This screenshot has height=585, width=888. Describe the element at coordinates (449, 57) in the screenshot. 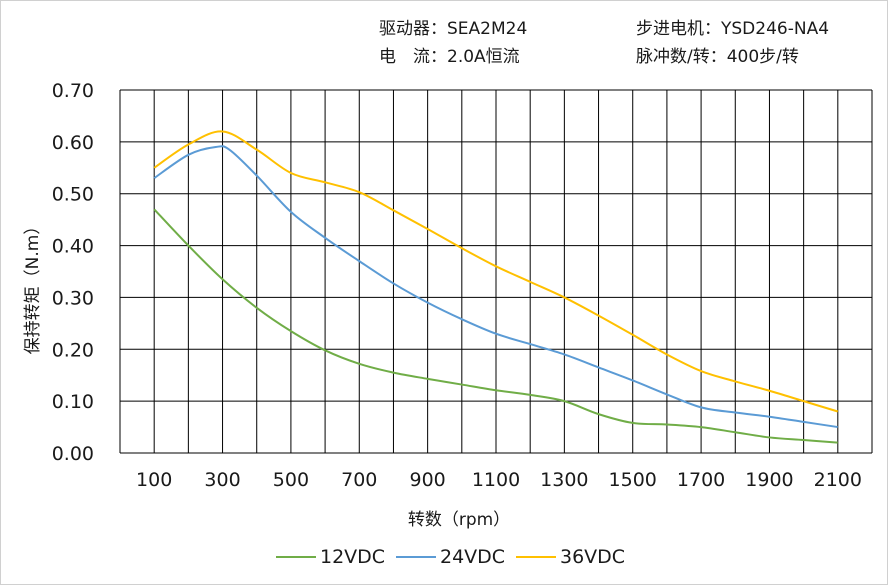

I see `current-label: 电 流：2.0A恒流` at that location.